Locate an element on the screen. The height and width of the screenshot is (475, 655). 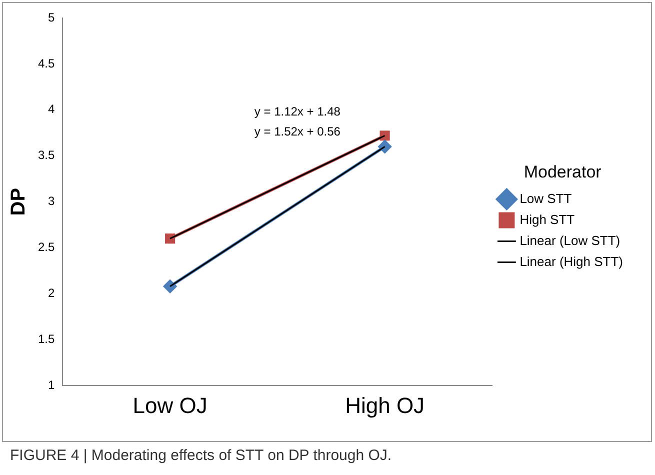
legend-label: Low STT is located at coordinates (546, 198).